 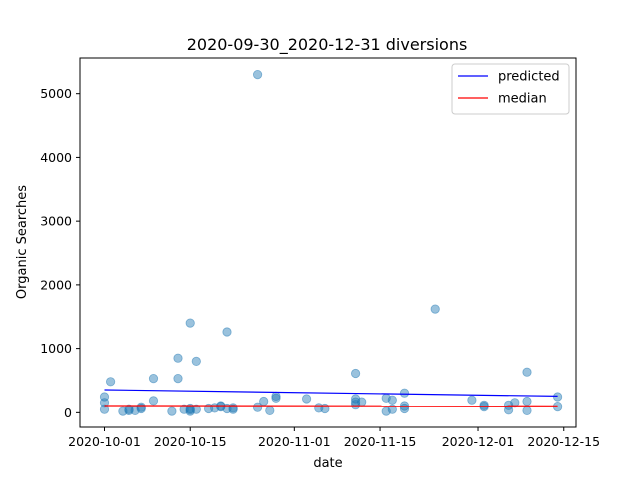 What do you see at coordinates (563, 441) in the screenshot?
I see `x-tick-label: 2020-12-15` at bounding box center [563, 441].